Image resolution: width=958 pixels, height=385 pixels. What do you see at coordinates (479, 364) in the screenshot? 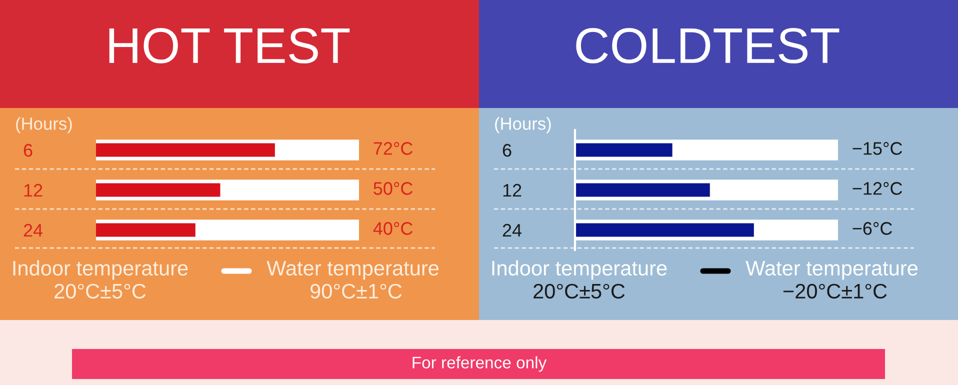
I see `text: For reference only` at bounding box center [479, 364].